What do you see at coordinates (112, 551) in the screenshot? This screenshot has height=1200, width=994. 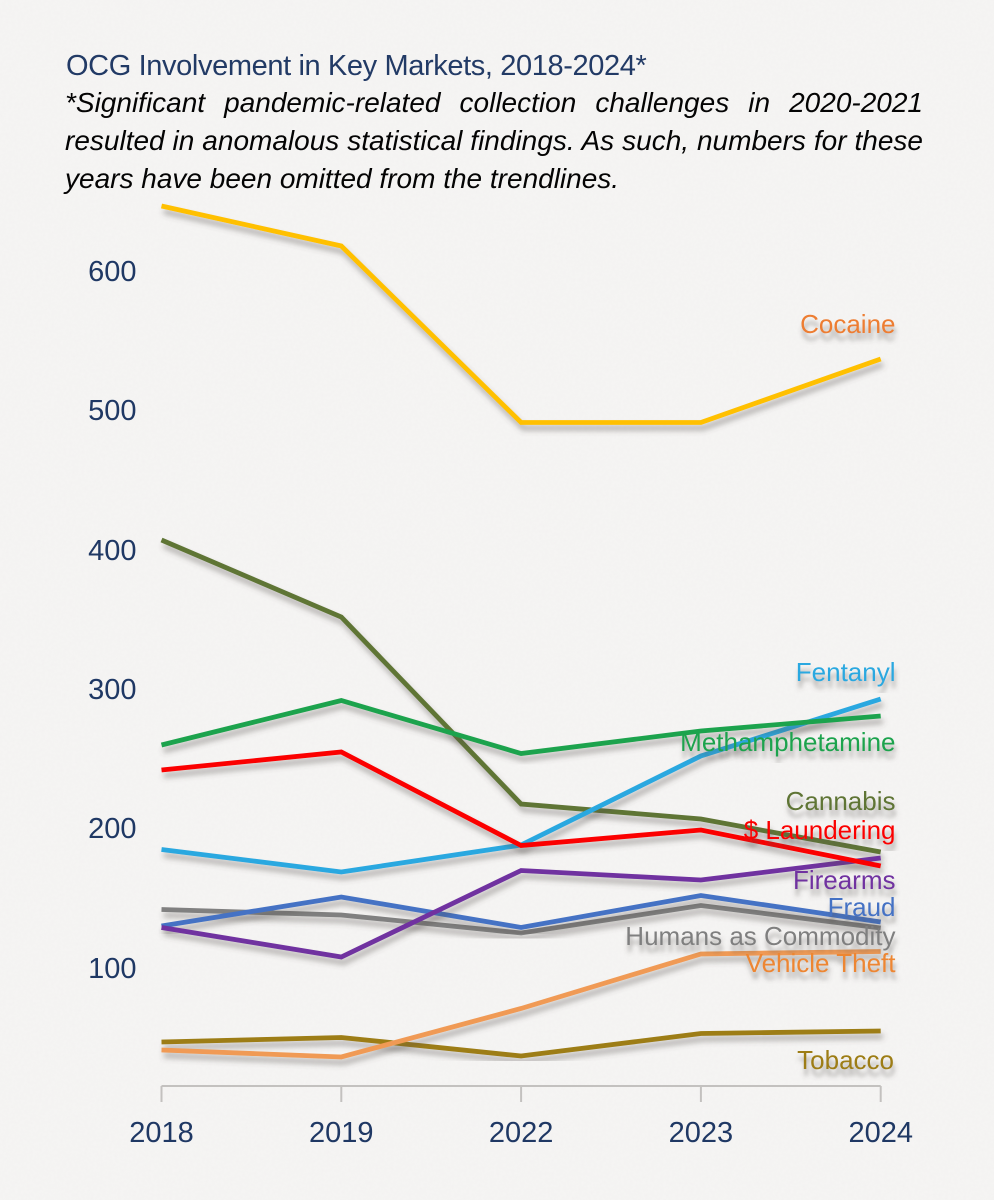 I see `svg-text: 400` at bounding box center [112, 551].